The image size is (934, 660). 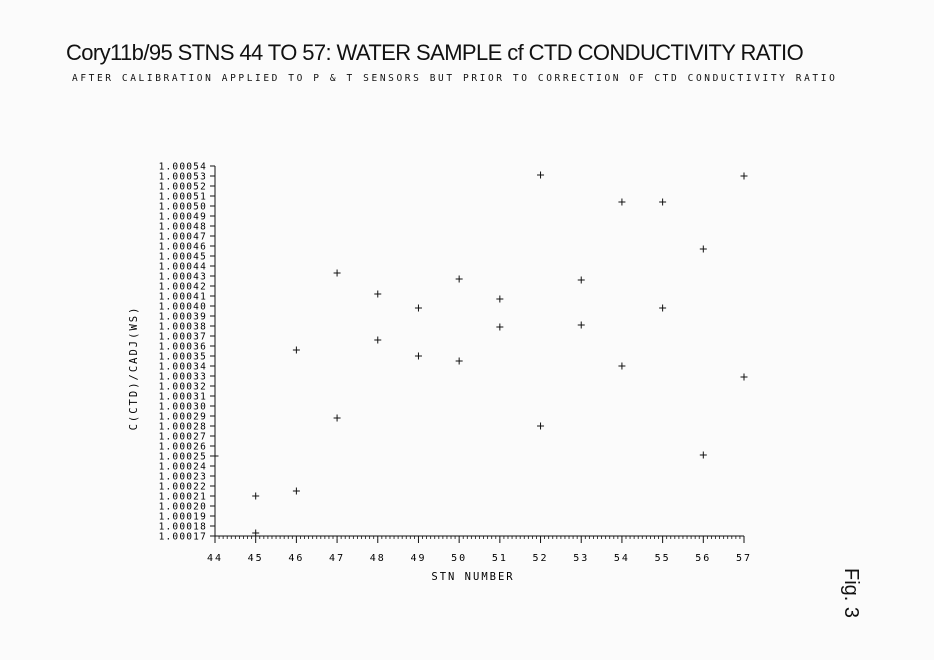 I want to click on y-tick-label: 1.00036, so click(x=183, y=347).